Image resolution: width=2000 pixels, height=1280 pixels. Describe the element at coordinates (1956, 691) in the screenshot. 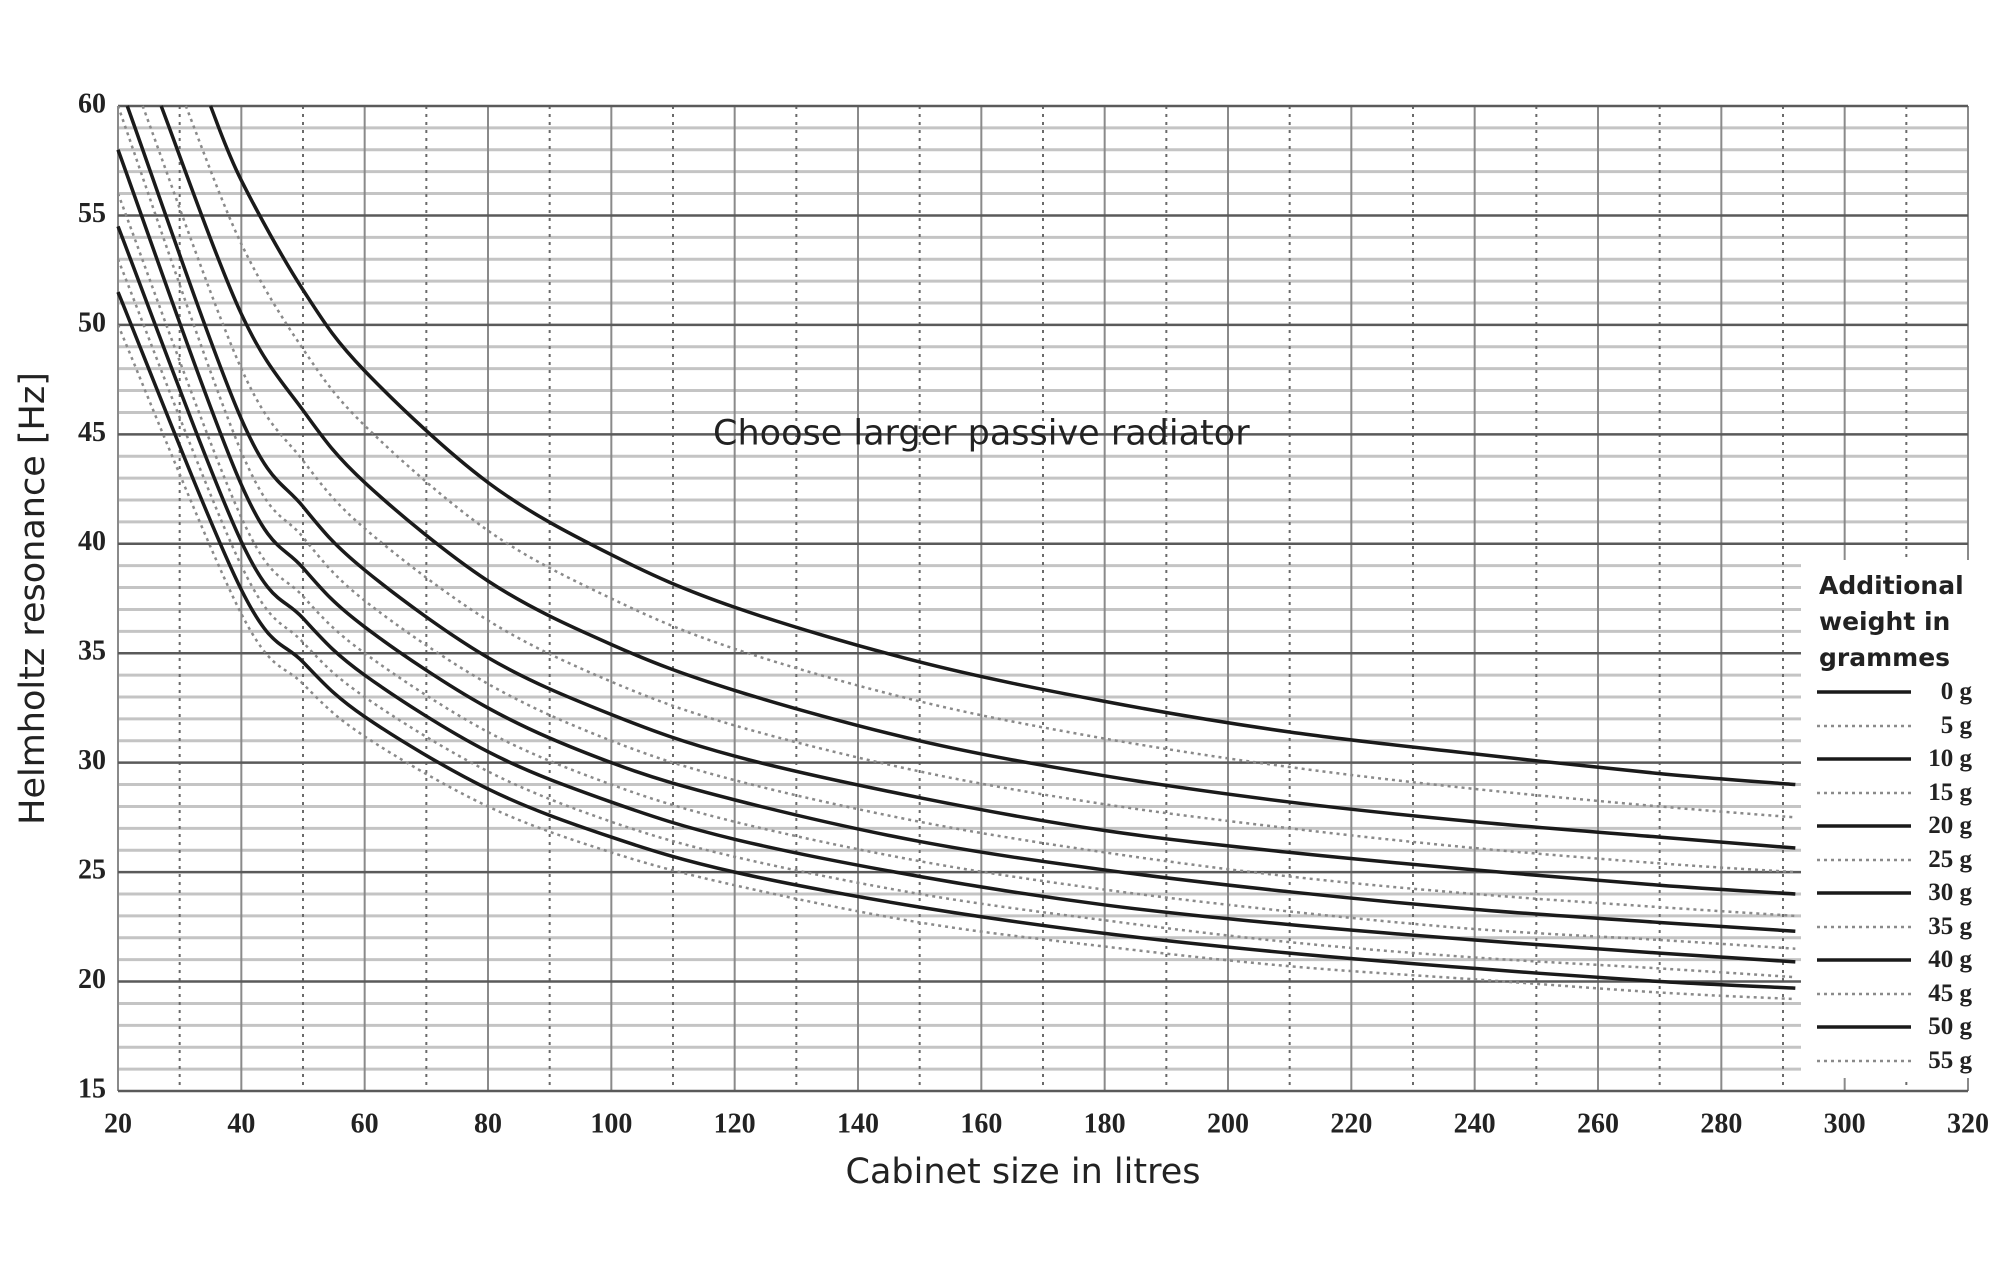

I see `legend-label: 0 g` at that location.